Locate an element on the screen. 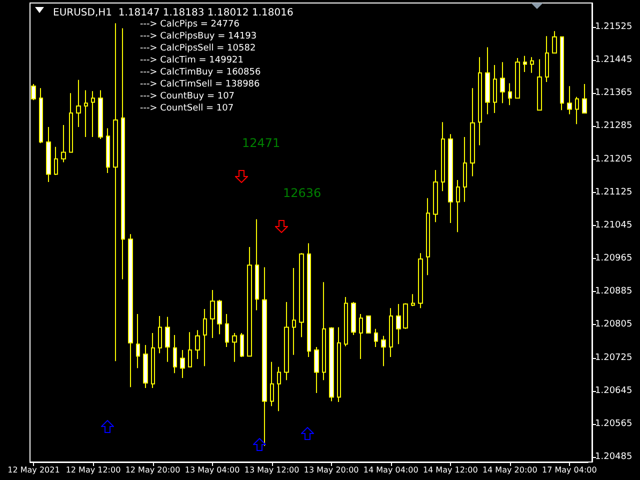 This screenshot has width=640, height=480. annotation: ---> CalcTim = 149921 is located at coordinates (192, 61).